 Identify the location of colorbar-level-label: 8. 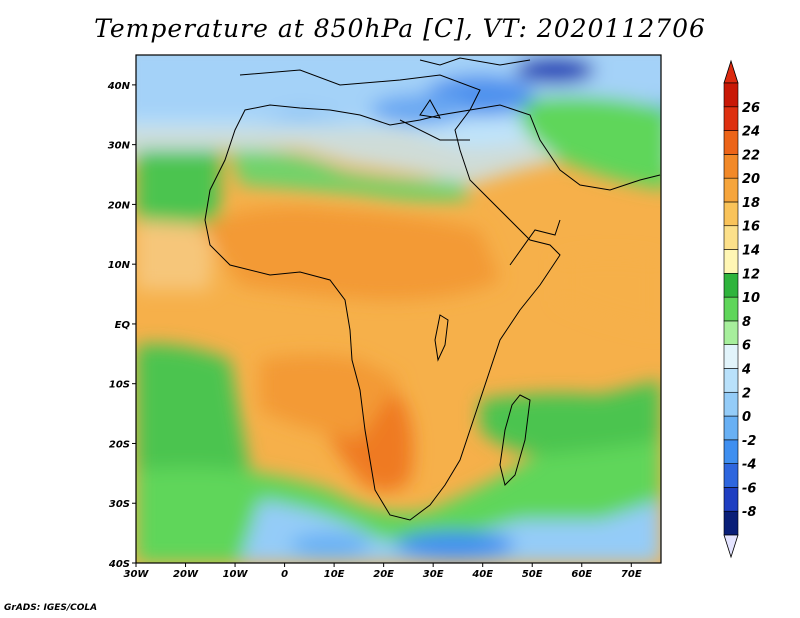
(746, 322).